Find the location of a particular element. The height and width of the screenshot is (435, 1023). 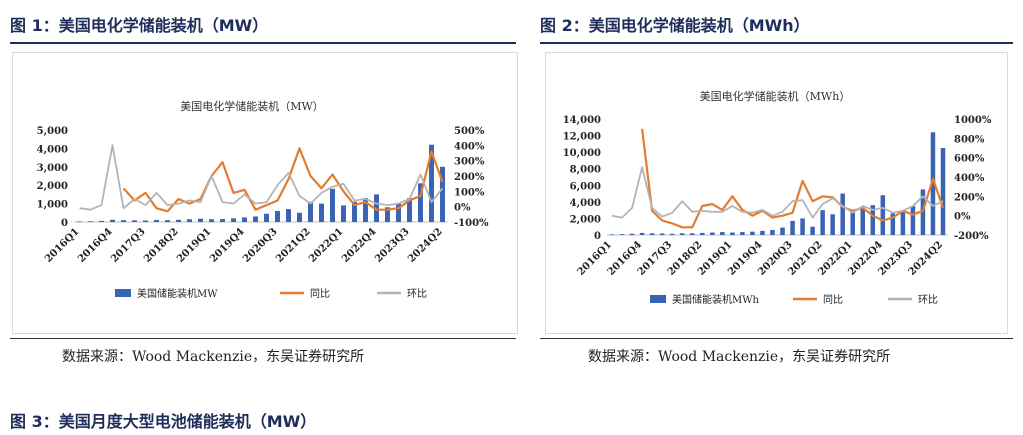

figure-2-top-rule is located at coordinates (776, 43).